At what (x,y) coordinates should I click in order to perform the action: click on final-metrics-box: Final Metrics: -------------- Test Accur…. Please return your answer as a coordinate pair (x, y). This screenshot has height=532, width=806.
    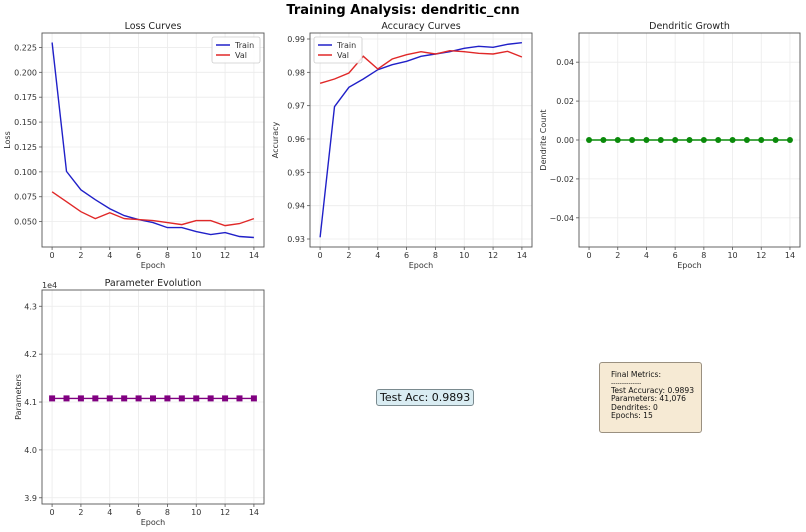
    Looking at the image, I should click on (650, 397).